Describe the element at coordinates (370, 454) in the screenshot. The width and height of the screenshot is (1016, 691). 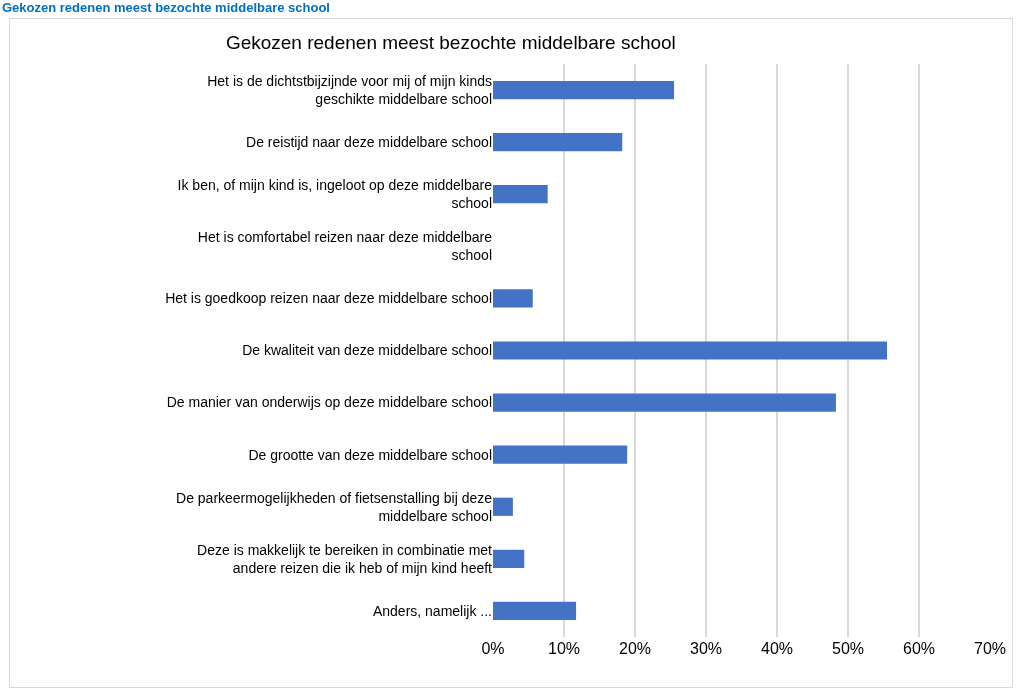
I see `y-tick-label: De grootte van deze middelbare school` at that location.